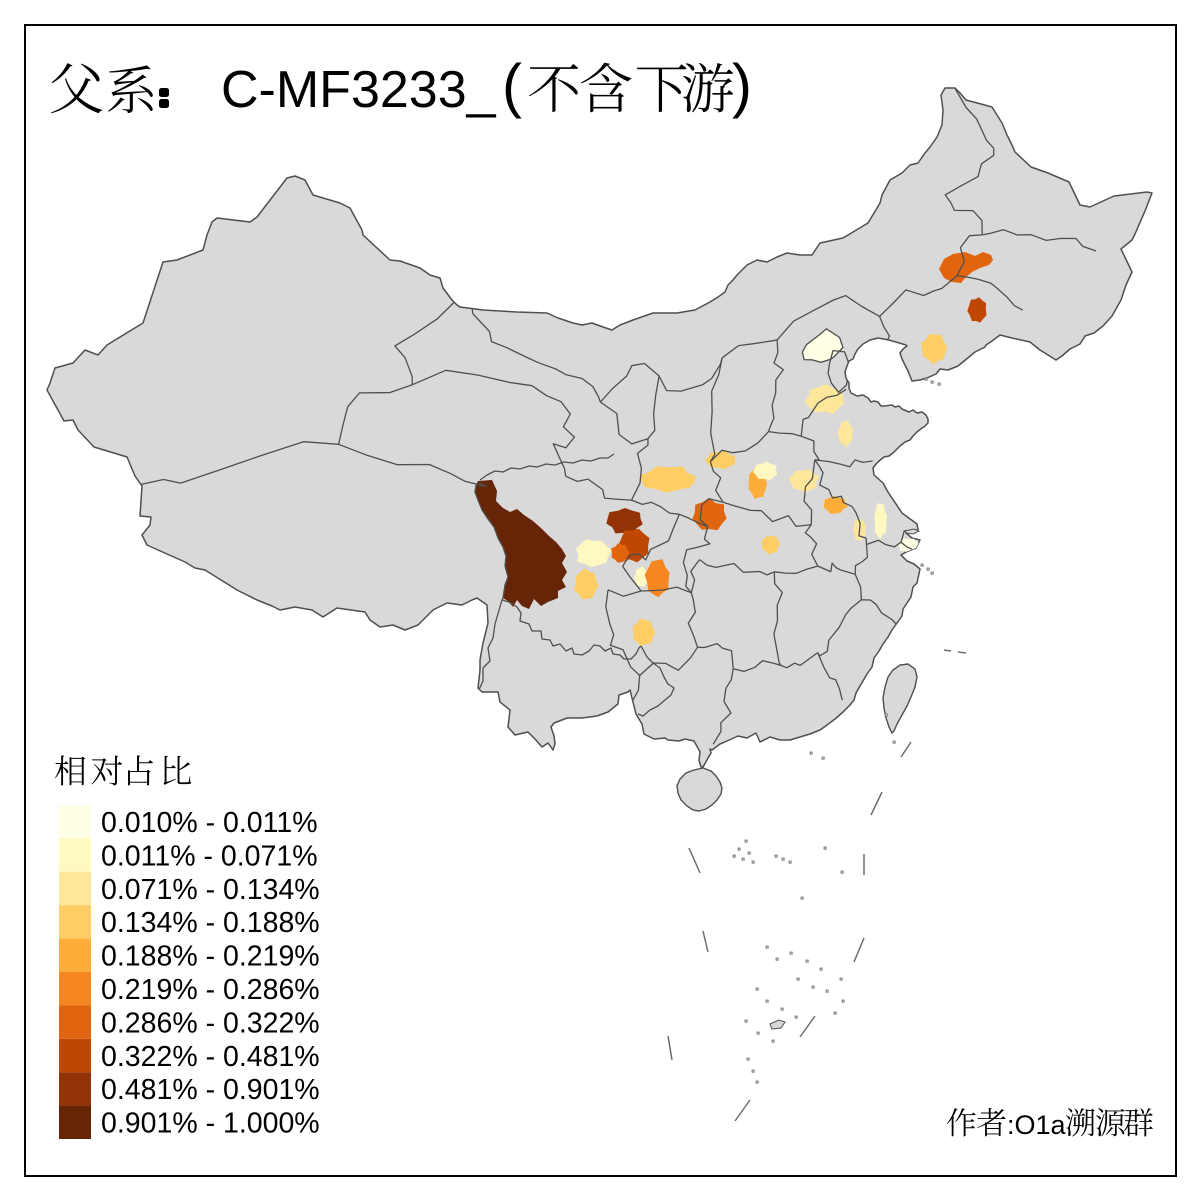 The width and height of the screenshot is (1200, 1200). Describe the element at coordinates (210, 1124) in the screenshot. I see `svg-text: 0.901% - 1.000%` at that location.